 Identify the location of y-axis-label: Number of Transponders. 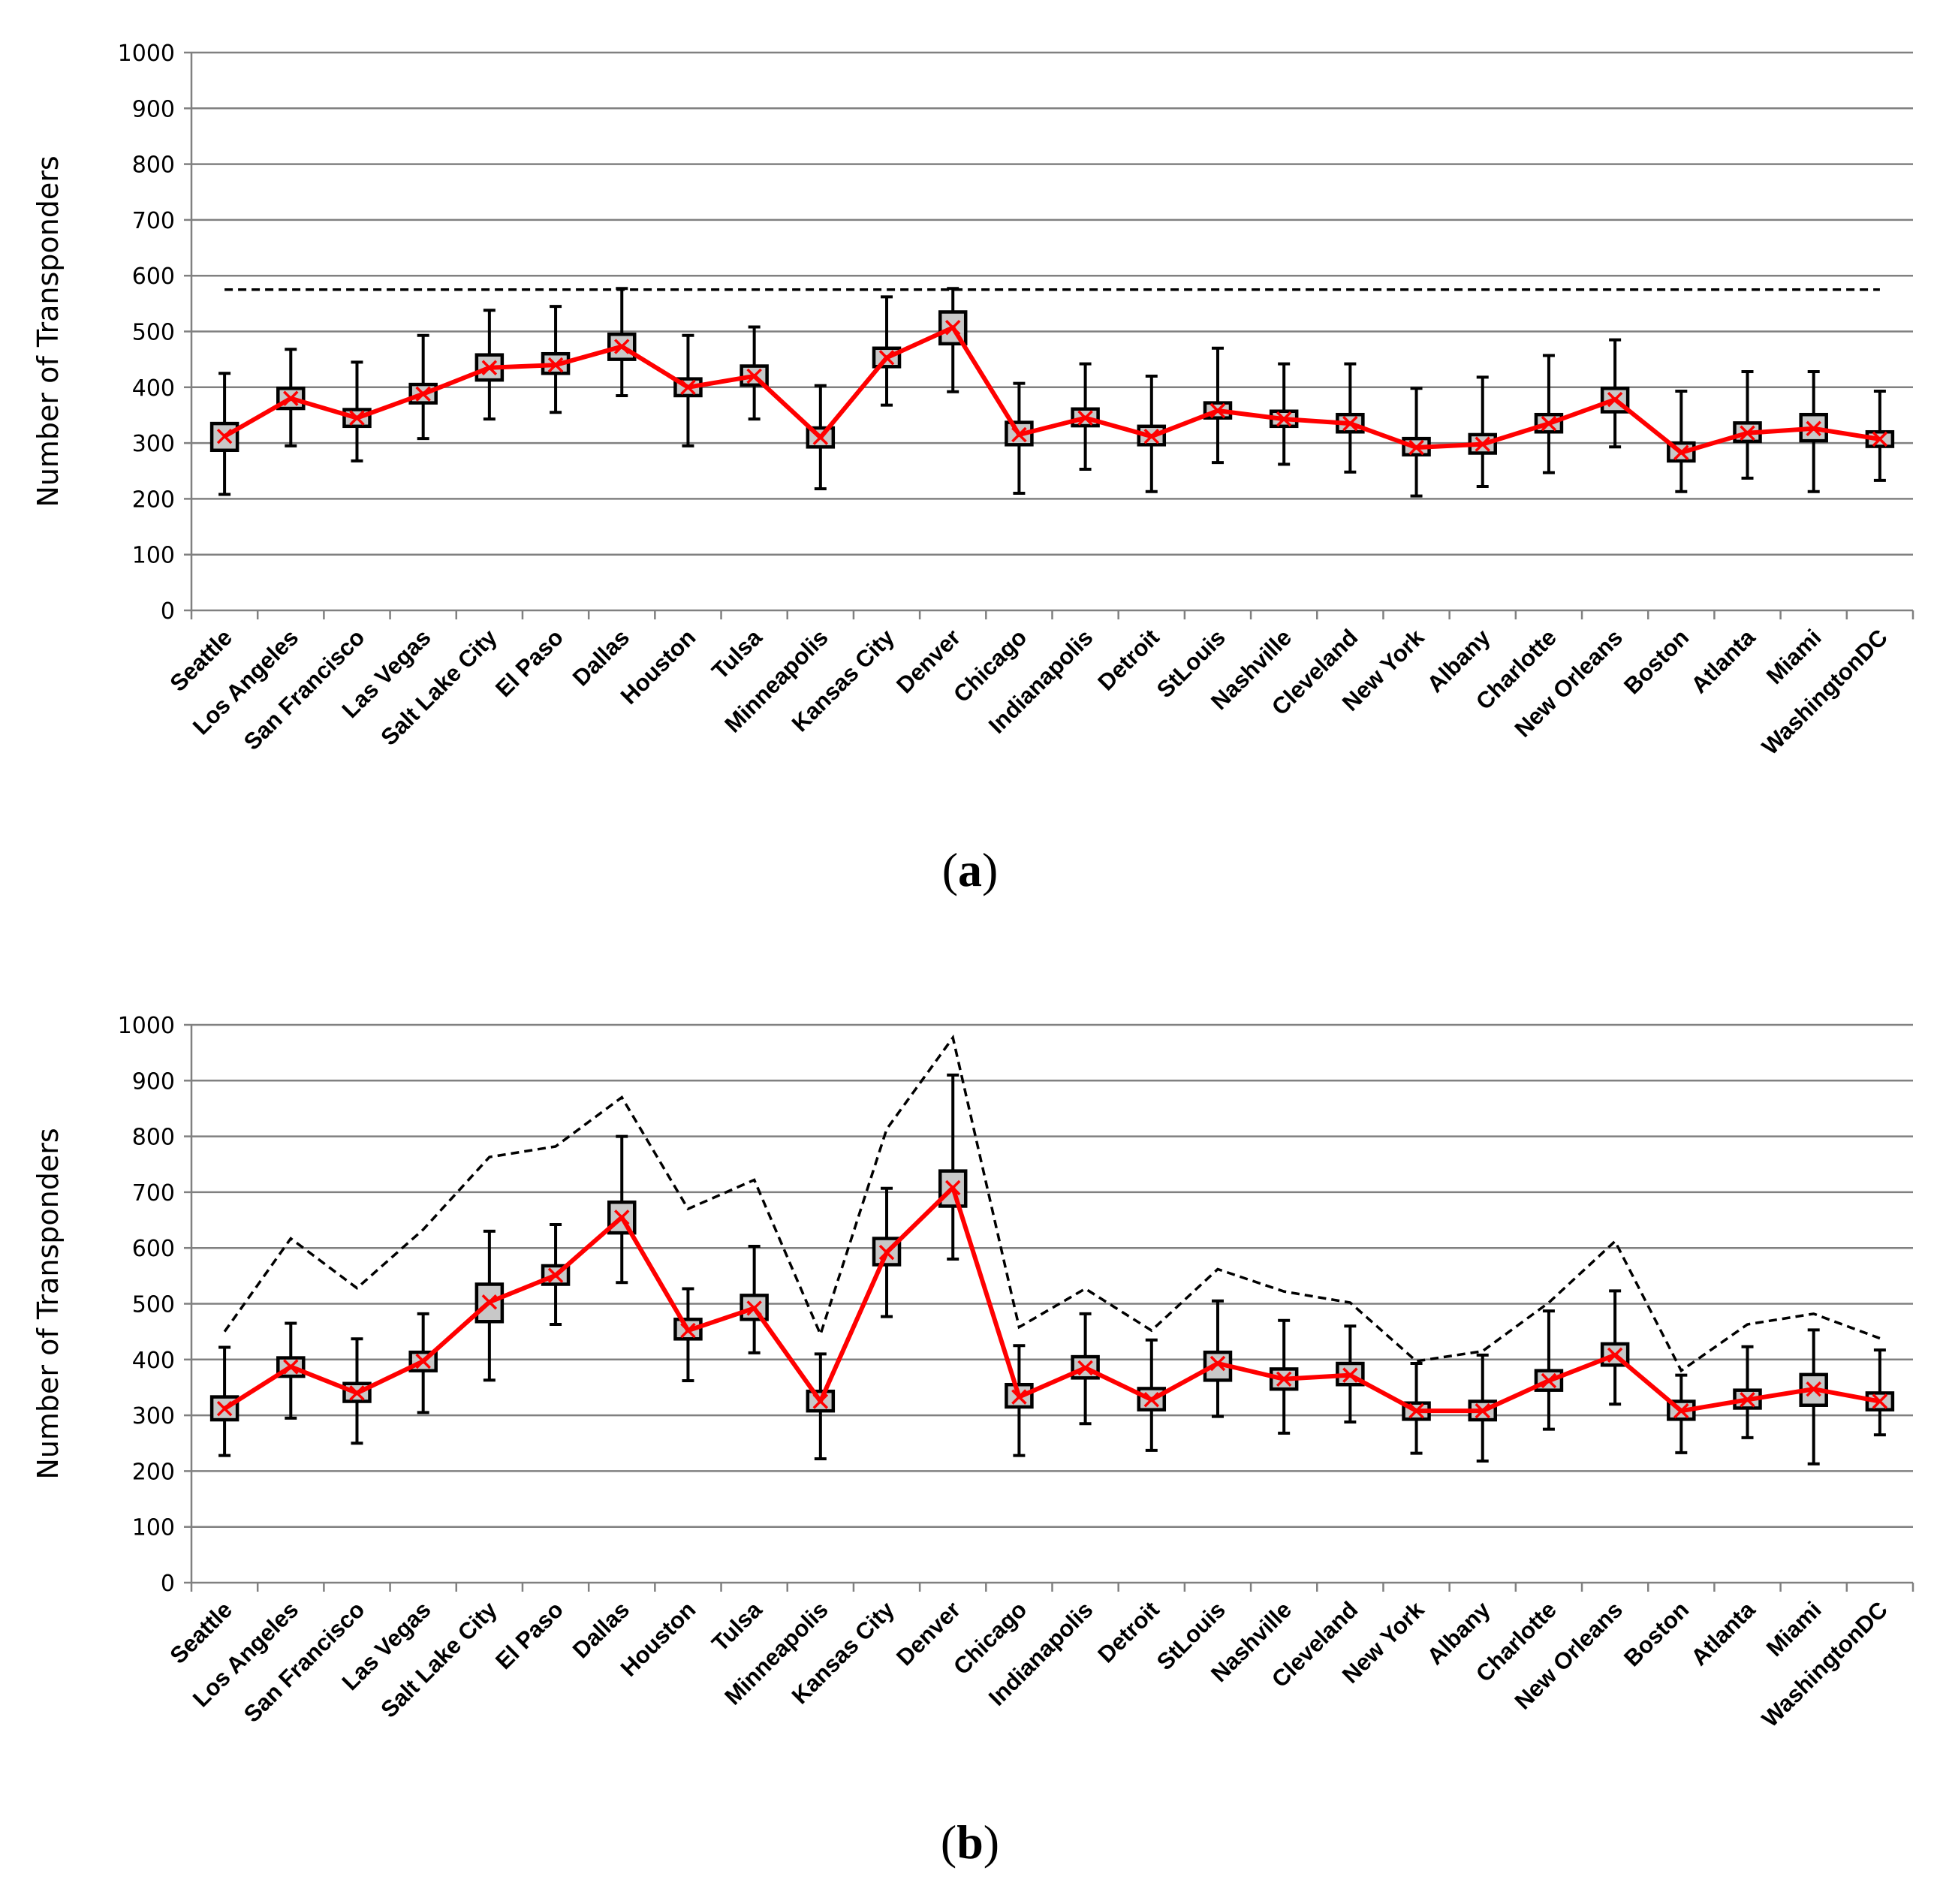
(48, 331).